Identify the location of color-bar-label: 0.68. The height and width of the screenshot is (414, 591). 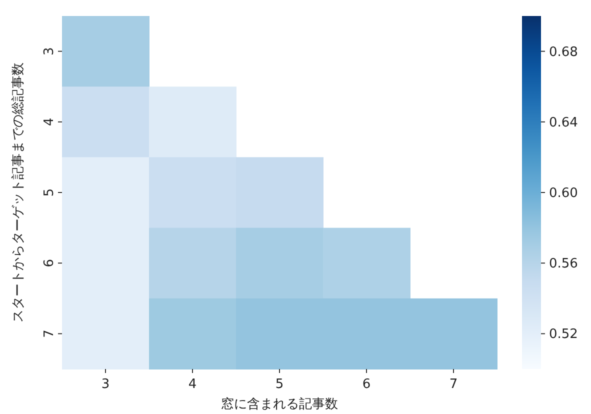
(563, 52).